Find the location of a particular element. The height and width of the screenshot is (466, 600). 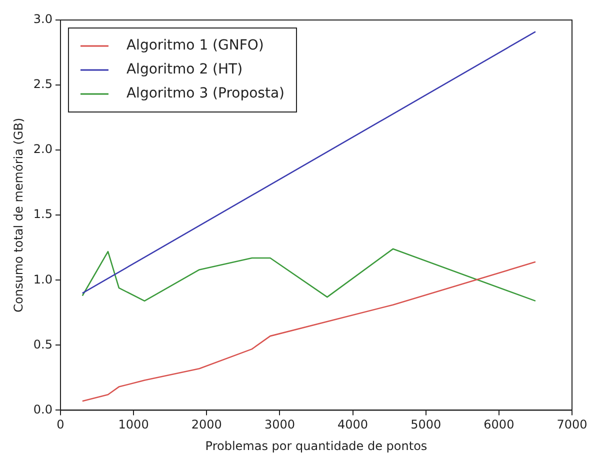

x-tick-label: 5000 is located at coordinates (426, 425).